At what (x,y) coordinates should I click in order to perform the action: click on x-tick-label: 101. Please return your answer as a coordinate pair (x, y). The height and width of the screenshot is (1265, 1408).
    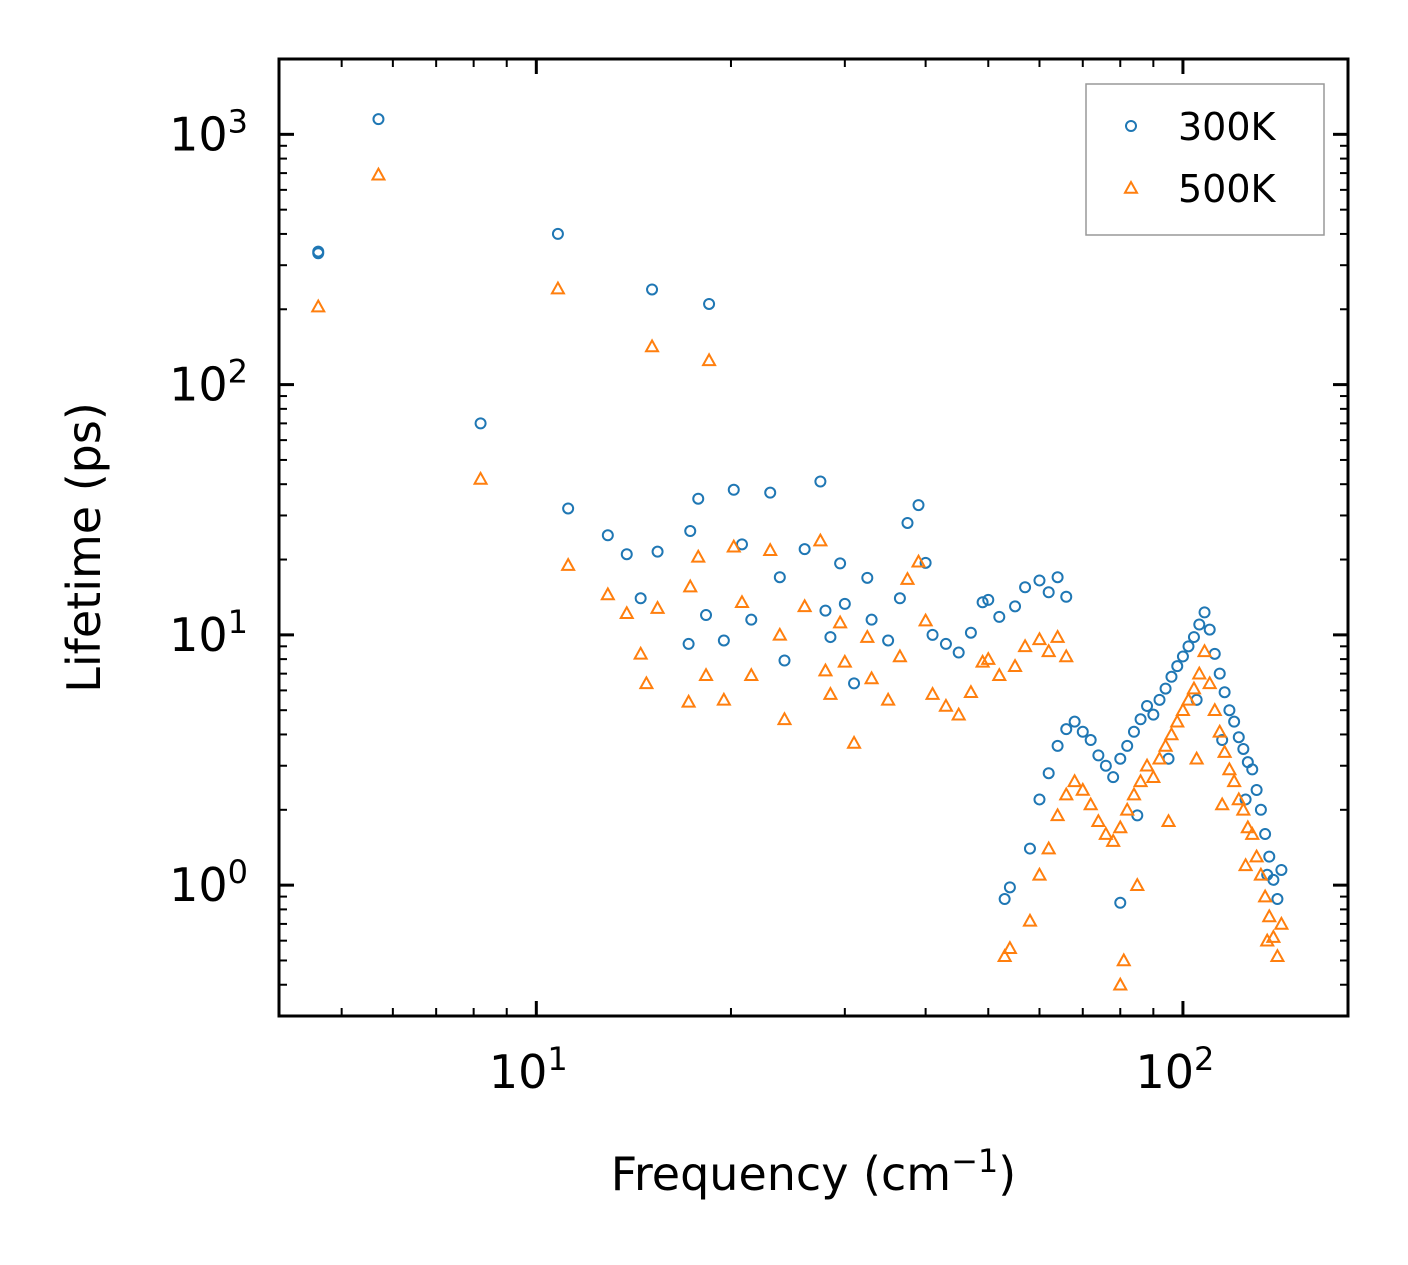
    Looking at the image, I should click on (528, 1069).